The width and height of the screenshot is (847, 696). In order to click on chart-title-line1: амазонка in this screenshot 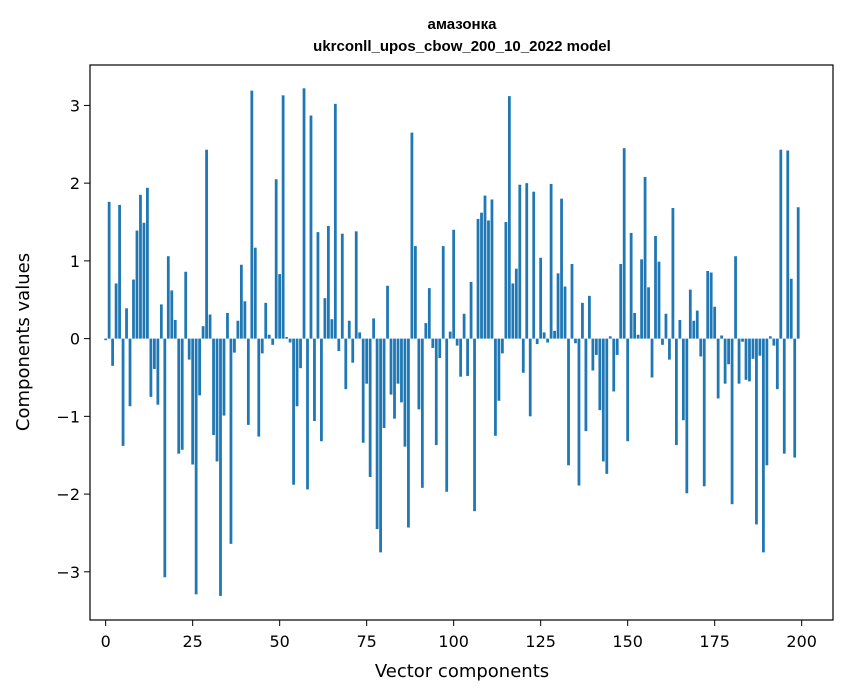, I will do `click(463, 24)`.